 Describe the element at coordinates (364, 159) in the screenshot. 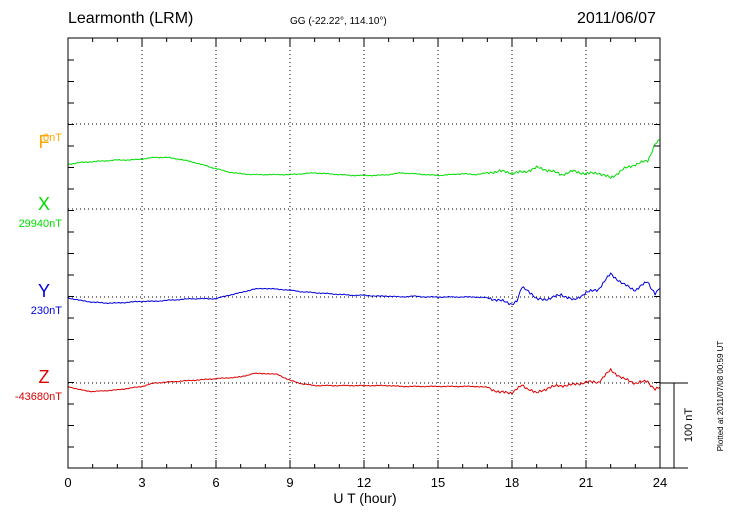

I see `series-line-x` at that location.